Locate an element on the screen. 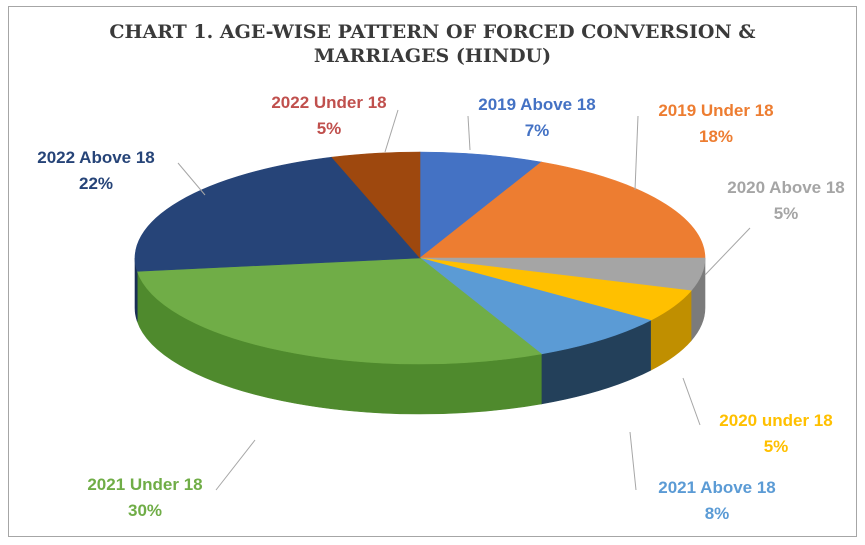 The height and width of the screenshot is (545, 865). slice-value-2022-above-18: 22% is located at coordinates (96, 183).